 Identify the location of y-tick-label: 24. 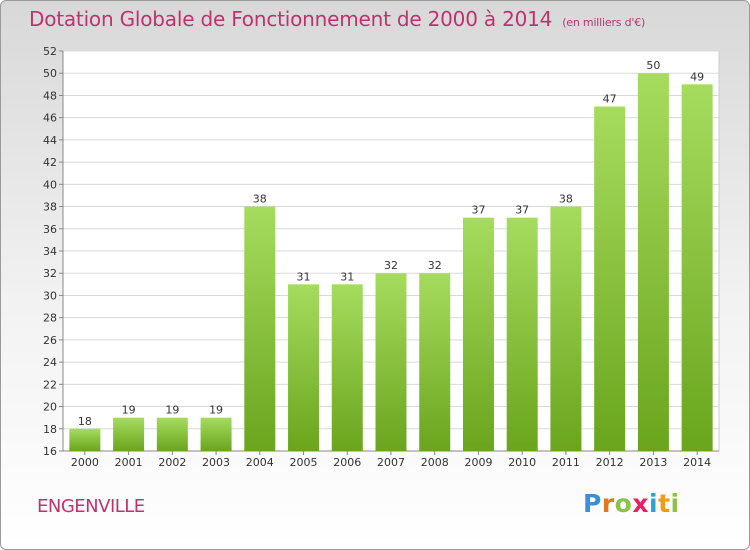
(50, 362).